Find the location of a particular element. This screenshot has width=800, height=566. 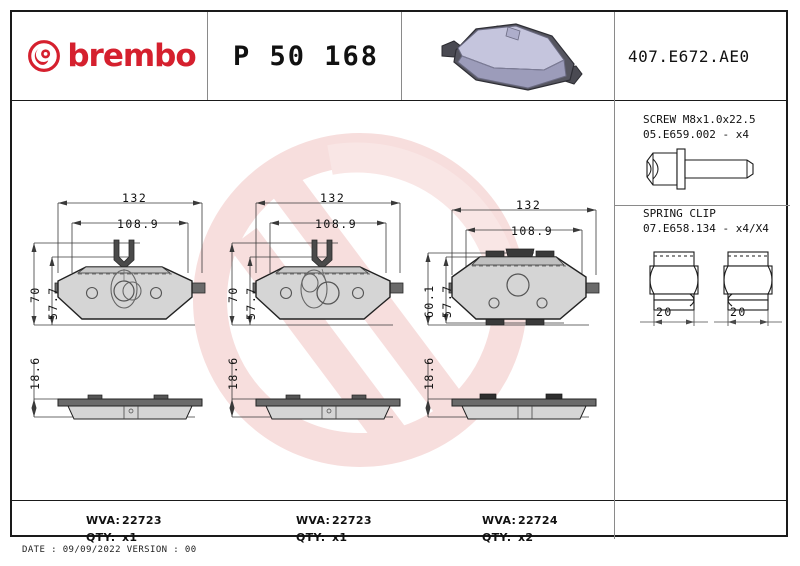

pad-2-width-inner: 108.9 is located at coordinates (336, 224).